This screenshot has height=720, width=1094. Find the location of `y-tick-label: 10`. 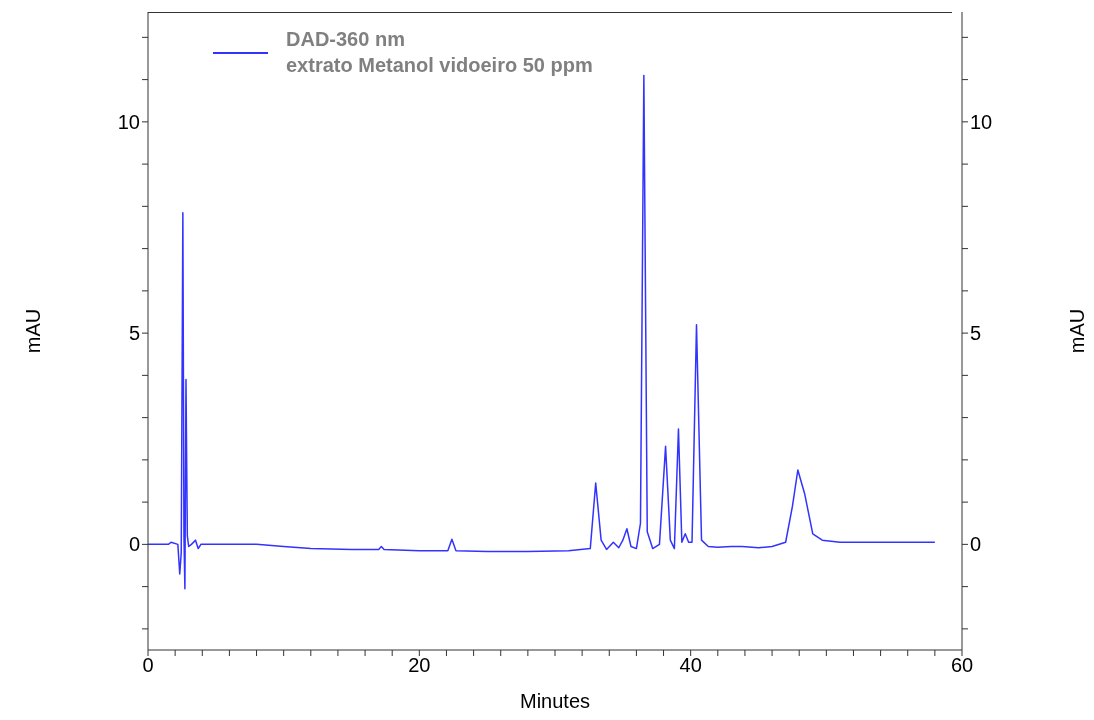

y-tick-label: 10 is located at coordinates (128, 121).